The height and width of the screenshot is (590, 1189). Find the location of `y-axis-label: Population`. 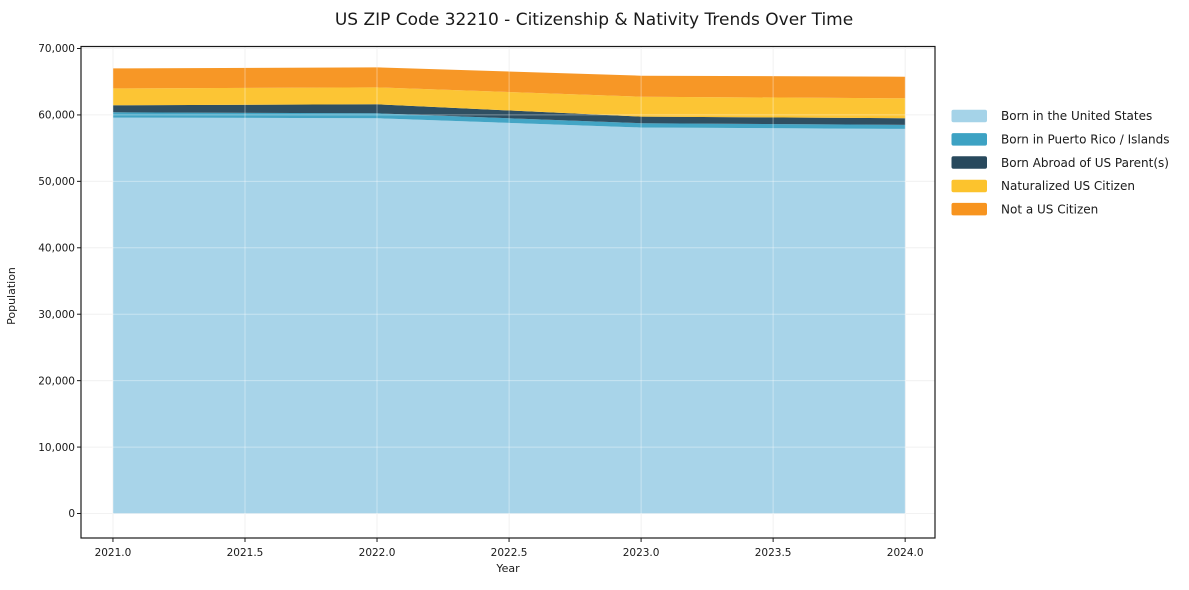

y-axis-label: Population is located at coordinates (11, 296).